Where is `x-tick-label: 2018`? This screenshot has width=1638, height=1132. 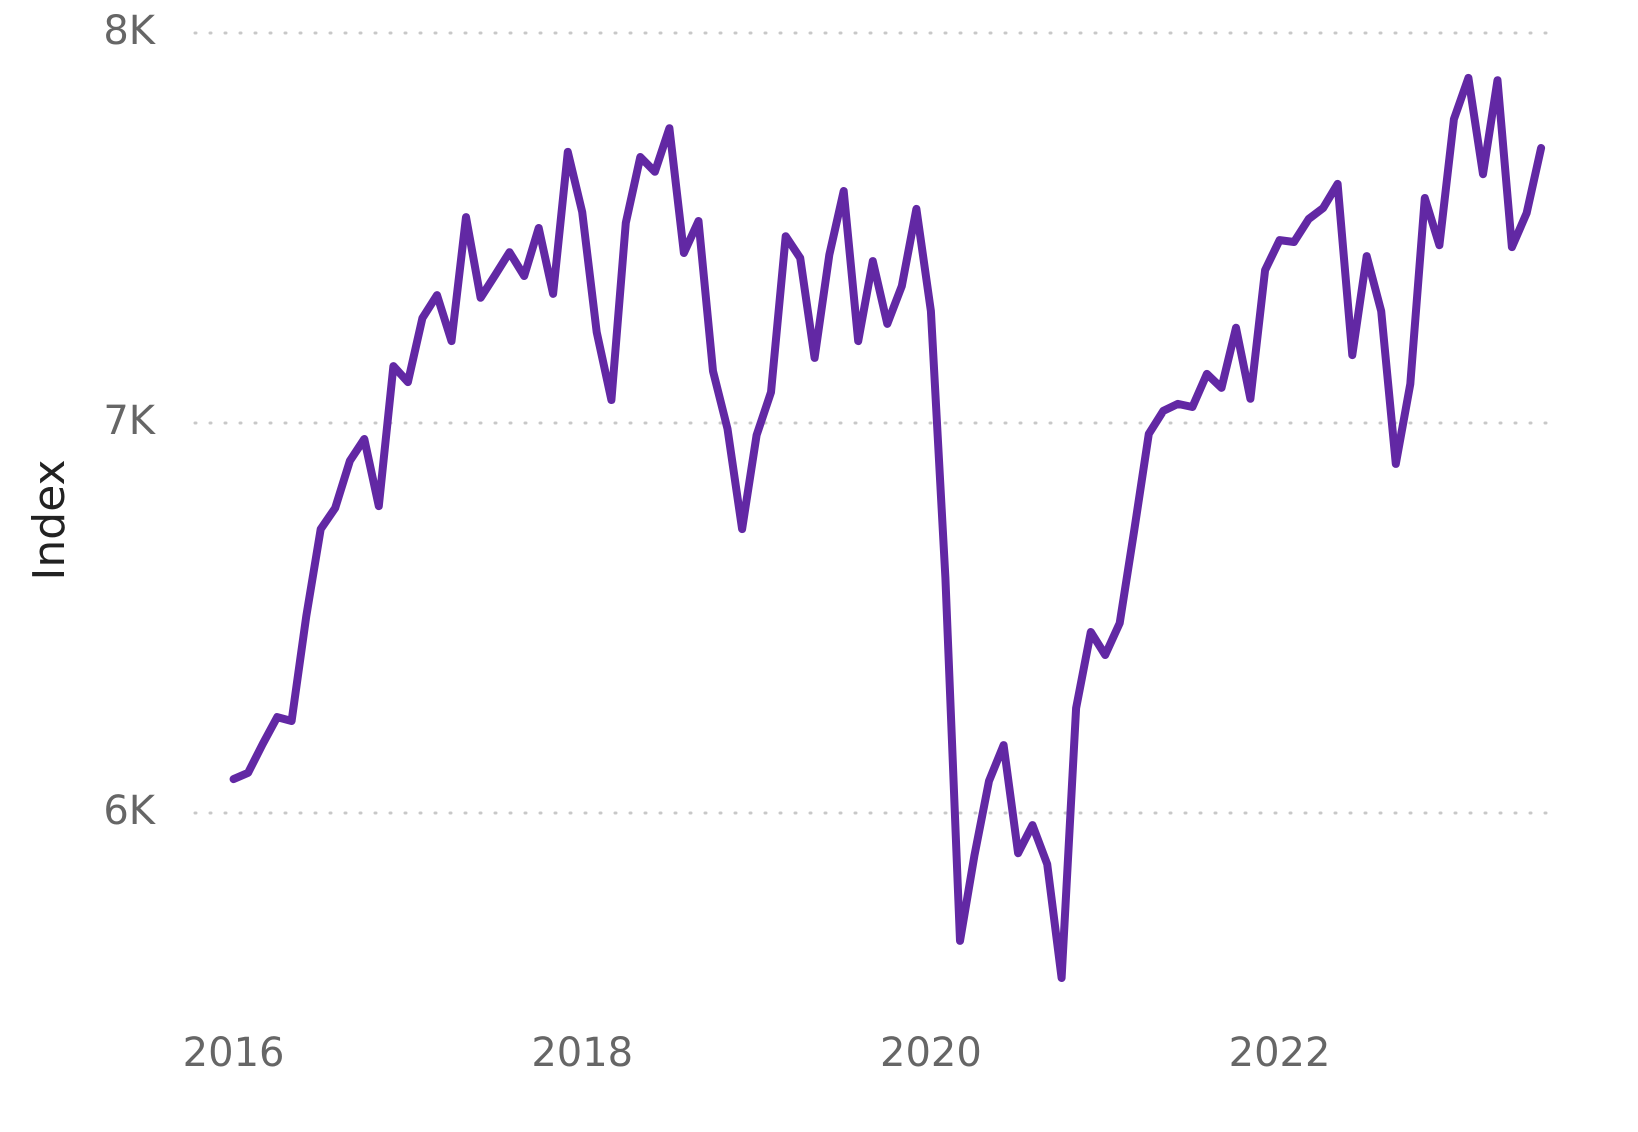
x-tick-label: 2018 is located at coordinates (582, 1053).